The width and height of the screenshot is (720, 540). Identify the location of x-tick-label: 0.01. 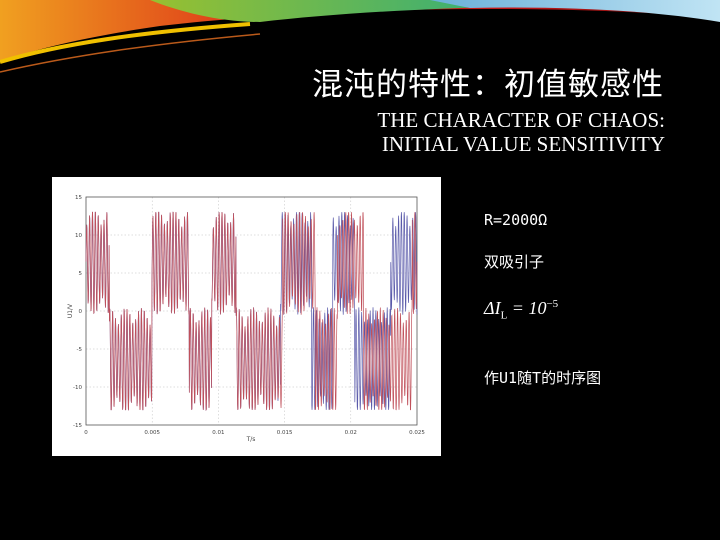
(218, 433).